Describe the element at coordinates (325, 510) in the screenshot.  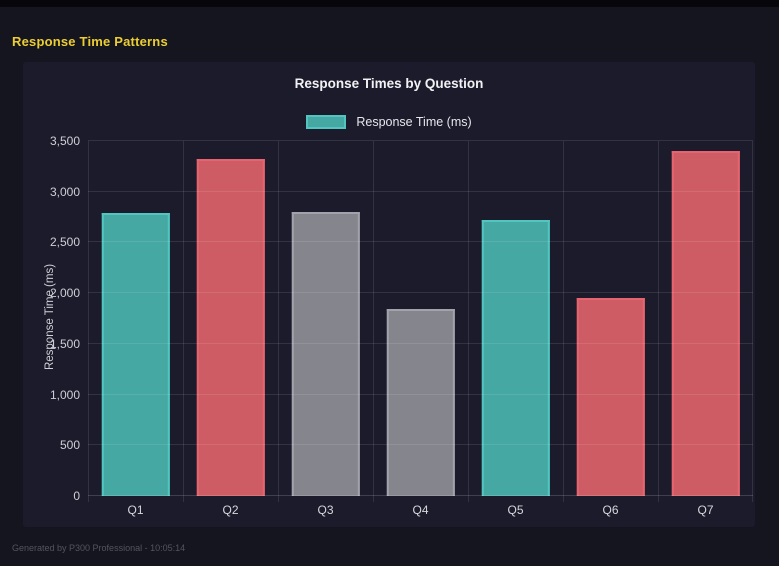
I see `x-tick-label: Q3` at that location.